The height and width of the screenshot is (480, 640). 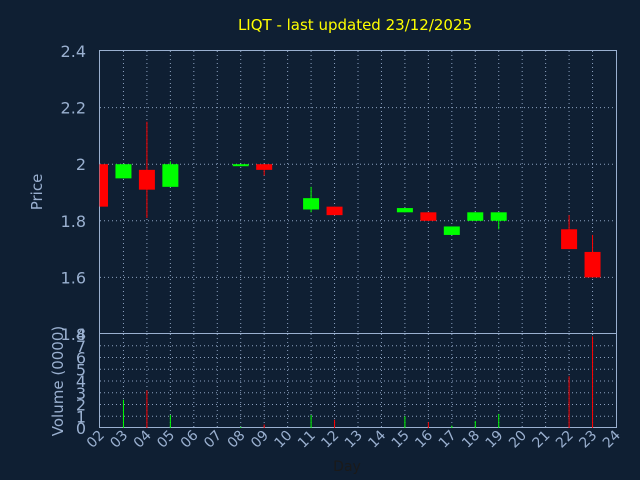 What do you see at coordinates (58, 381) in the screenshot?
I see `volume-axis-label: Volume (0000)` at bounding box center [58, 381].